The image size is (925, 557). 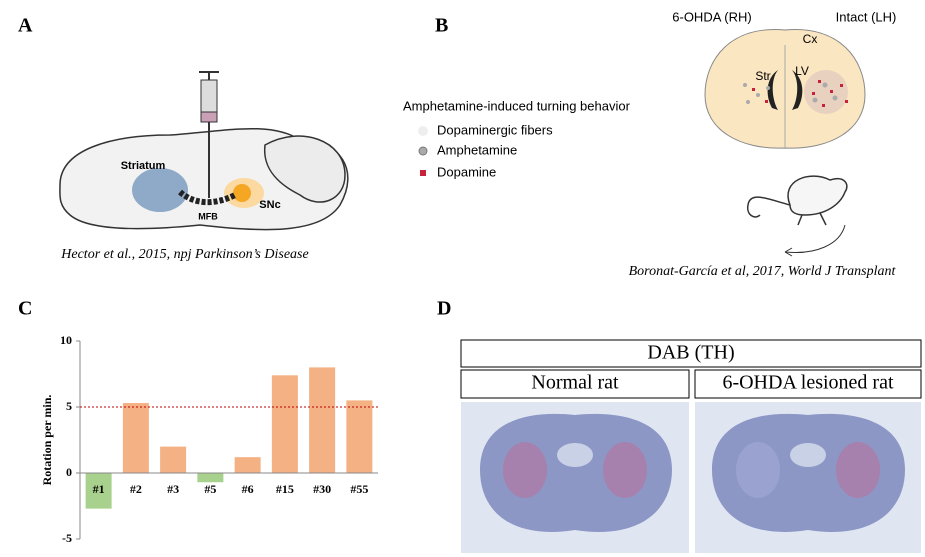 What do you see at coordinates (204, 151) in the screenshot?
I see `brain-sagittal` at bounding box center [204, 151].